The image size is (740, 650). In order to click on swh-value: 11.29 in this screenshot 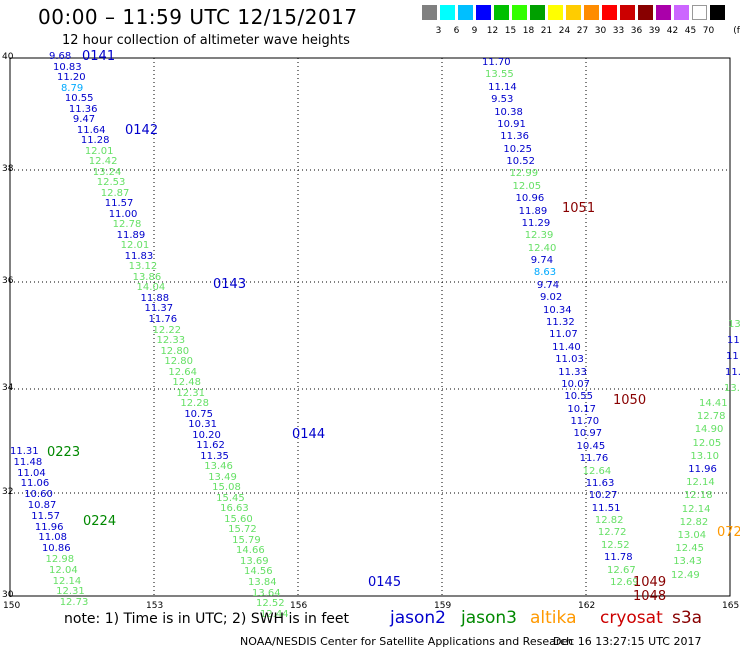, I will do `click(536, 223)`.